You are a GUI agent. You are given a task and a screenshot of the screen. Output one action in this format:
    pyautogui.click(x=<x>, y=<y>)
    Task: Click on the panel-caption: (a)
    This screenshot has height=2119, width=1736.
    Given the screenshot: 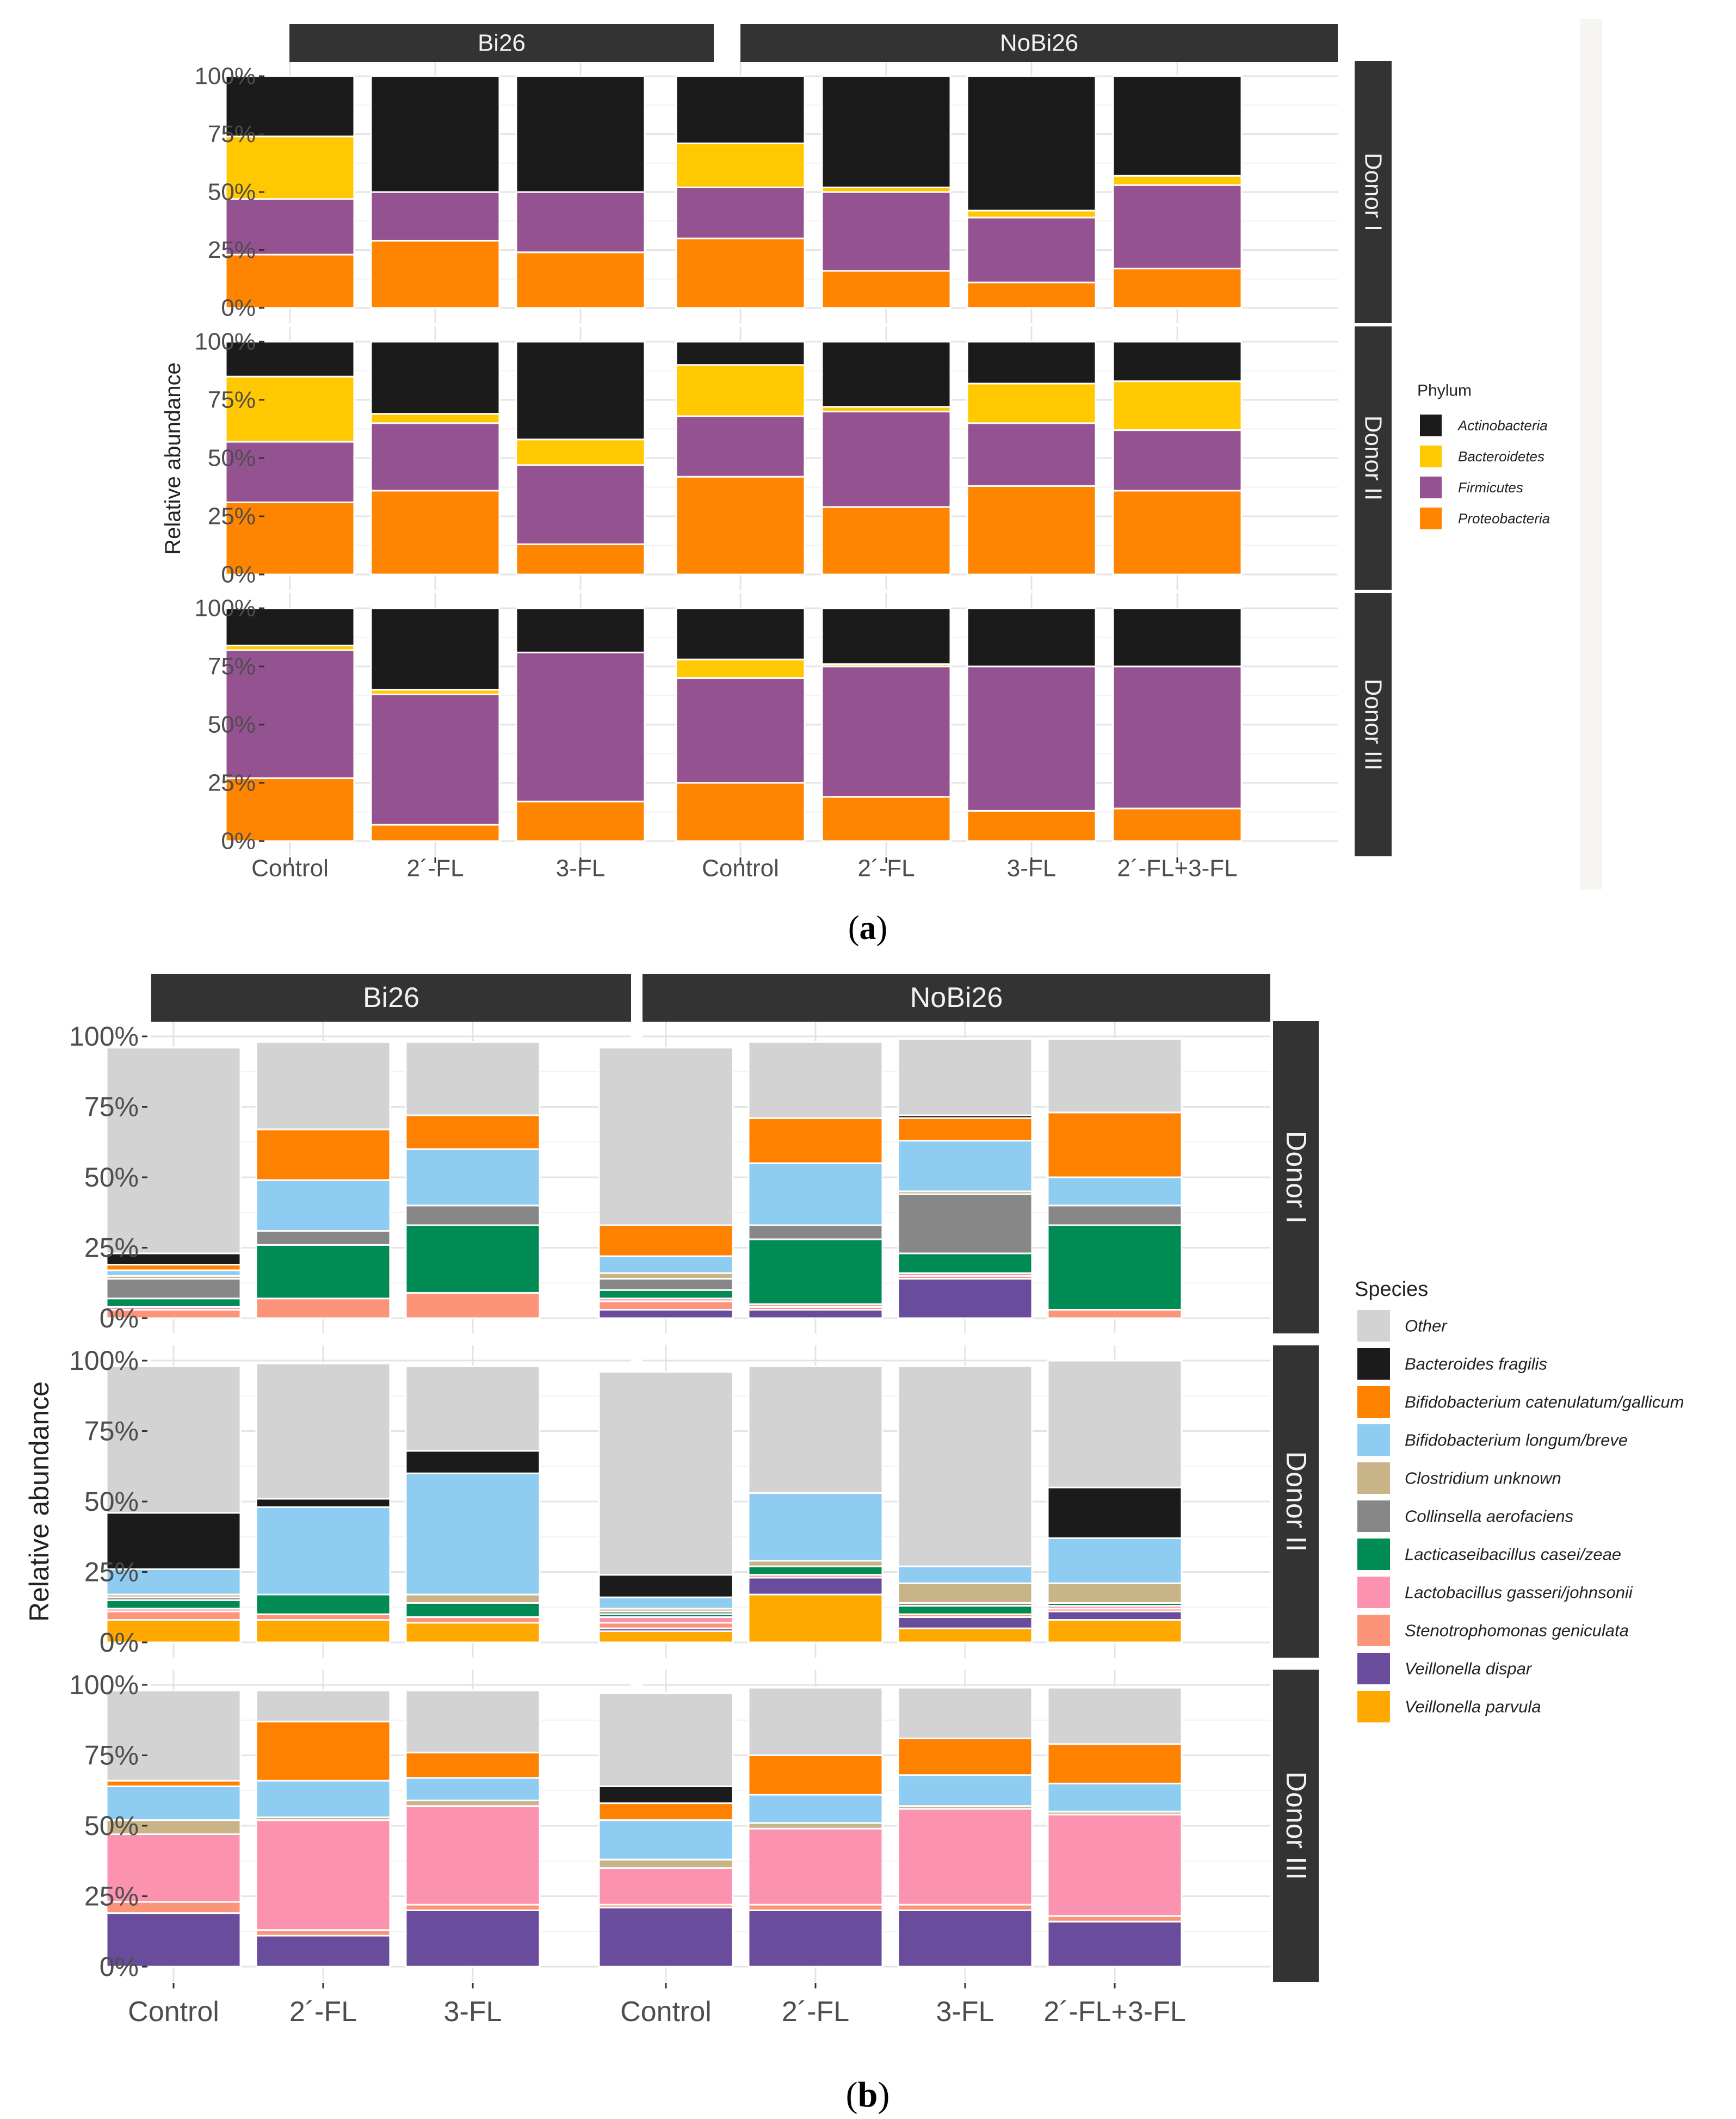 What is the action you would take?
    pyautogui.click(x=867, y=928)
    